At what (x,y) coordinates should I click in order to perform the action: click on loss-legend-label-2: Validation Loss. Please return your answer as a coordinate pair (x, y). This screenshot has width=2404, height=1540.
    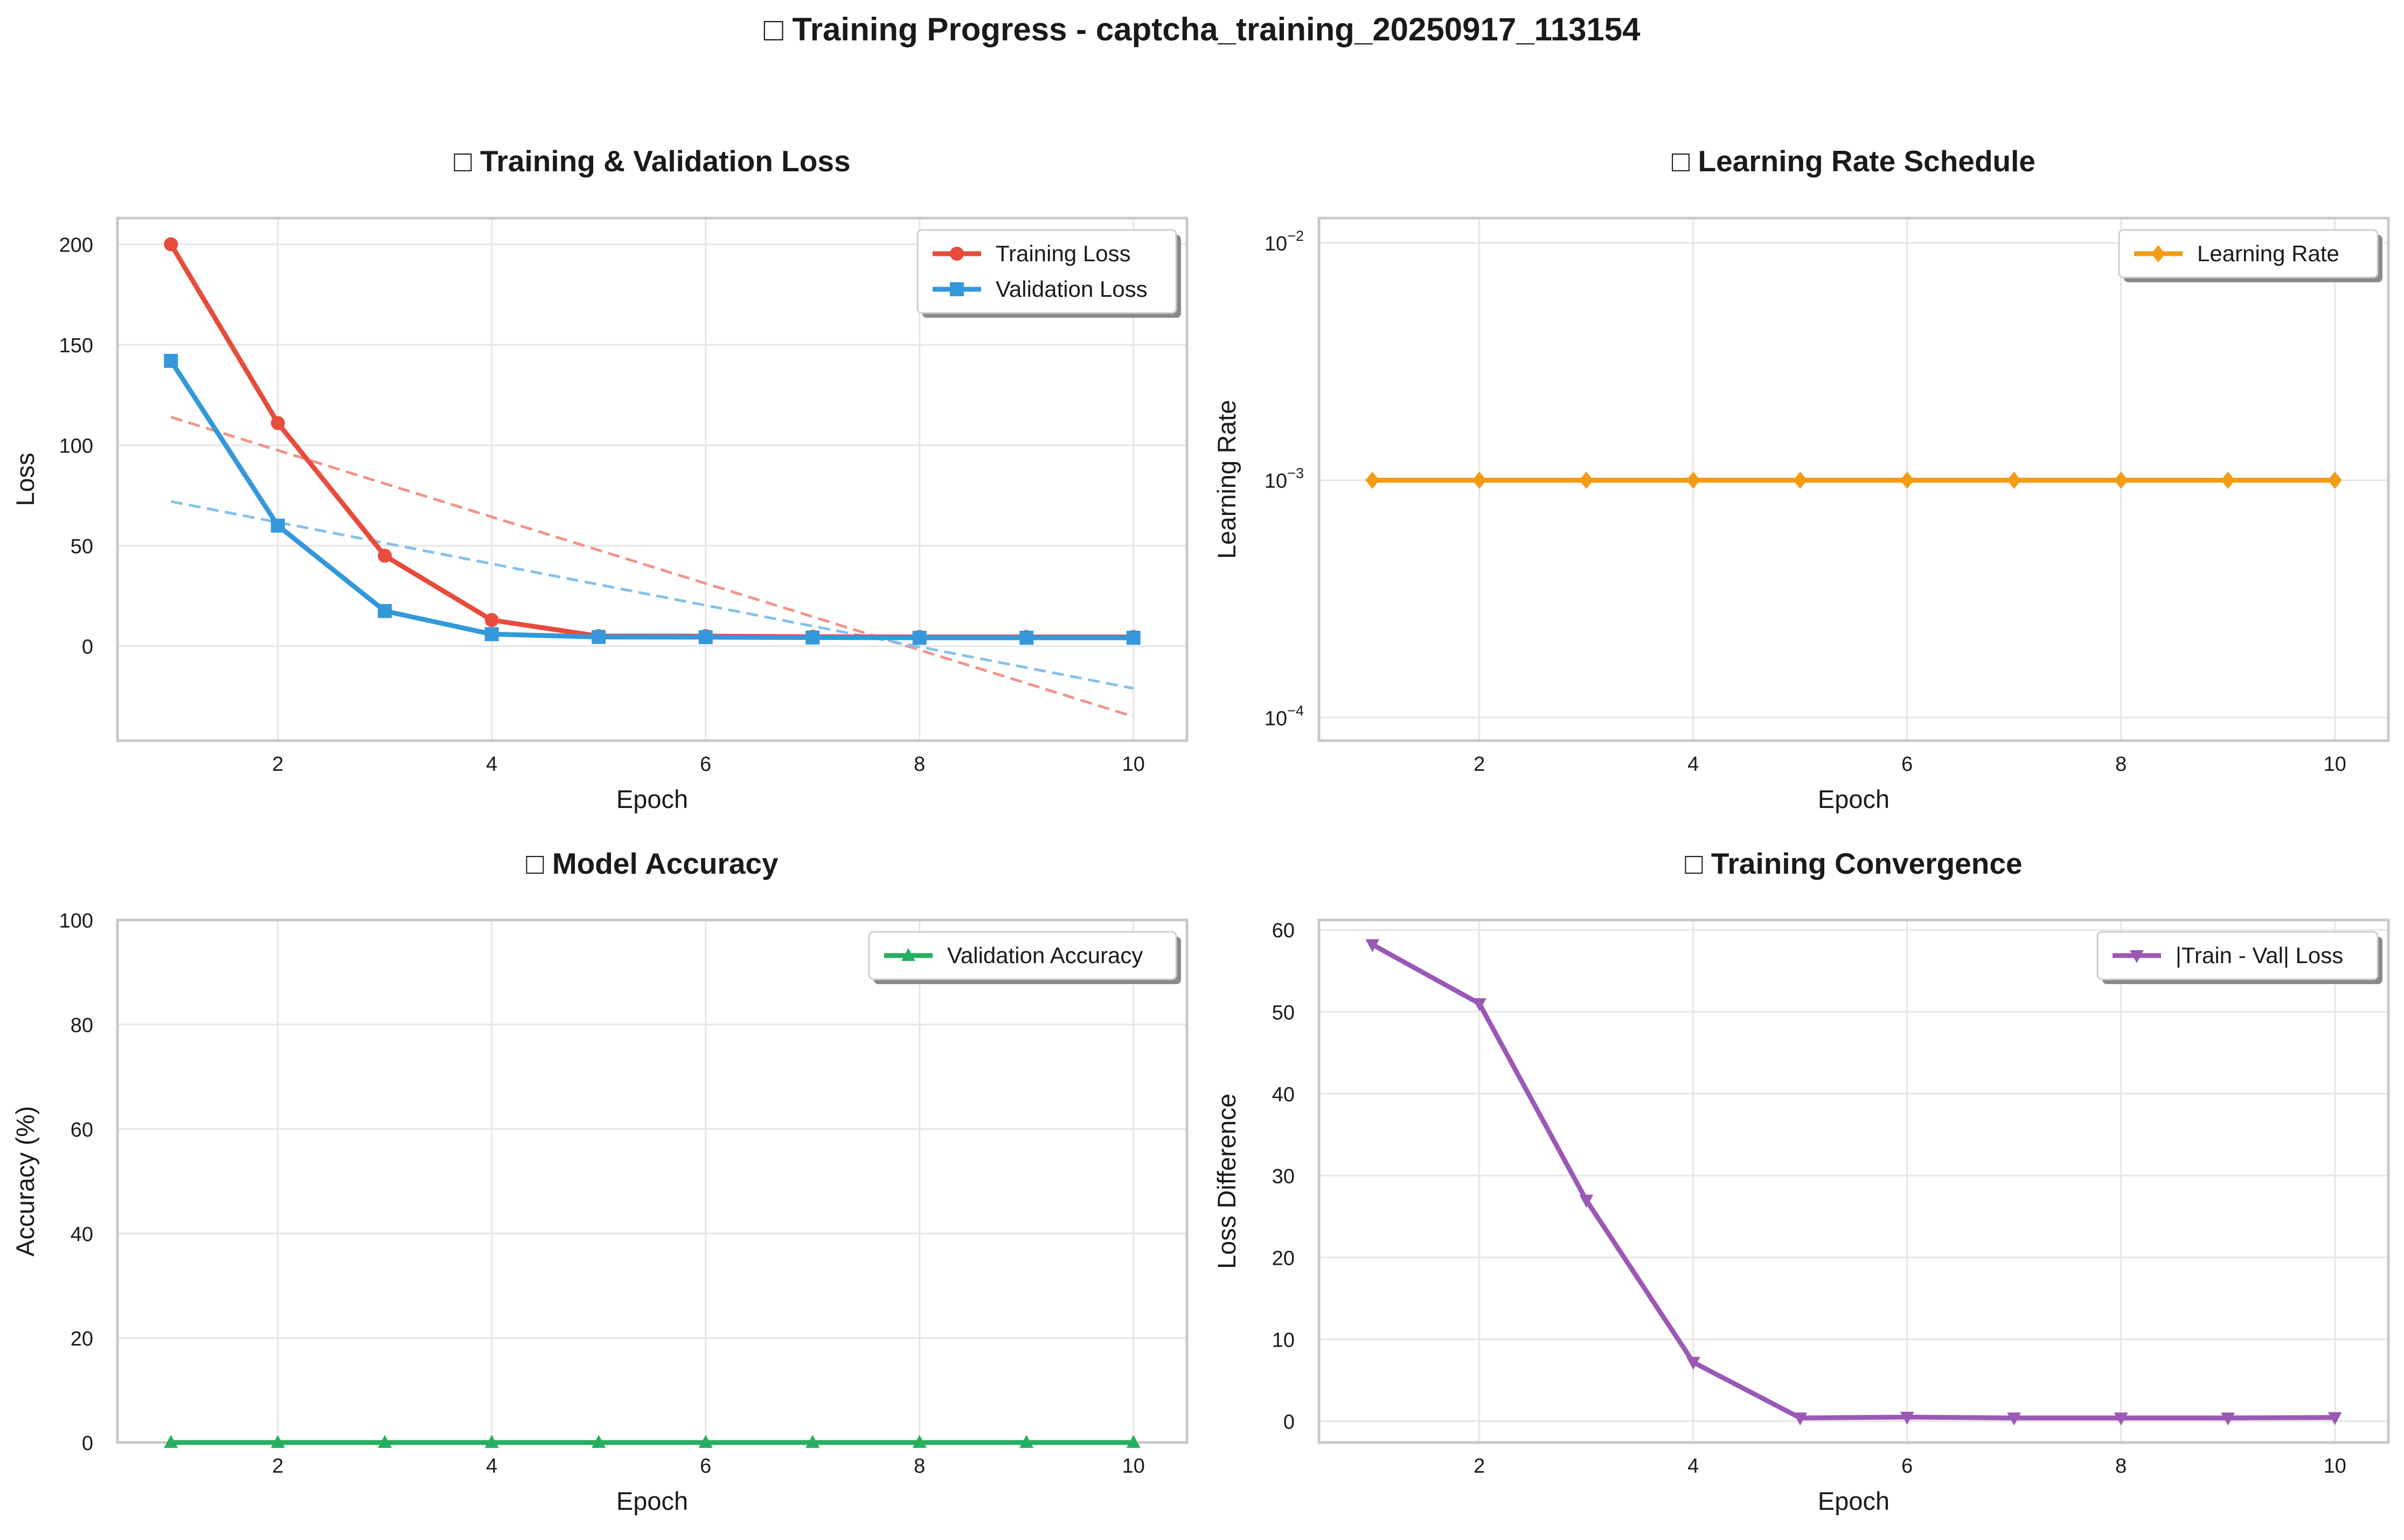
    Looking at the image, I should click on (1072, 289).